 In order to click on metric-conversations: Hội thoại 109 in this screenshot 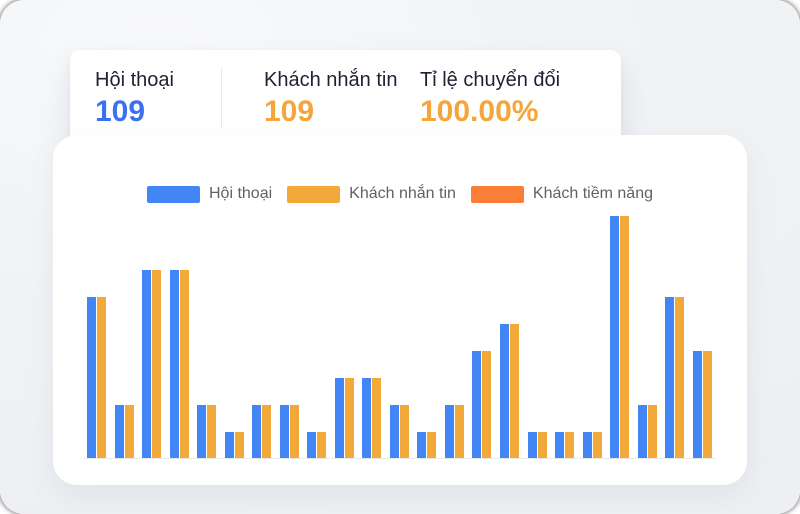, I will do `click(158, 98)`.